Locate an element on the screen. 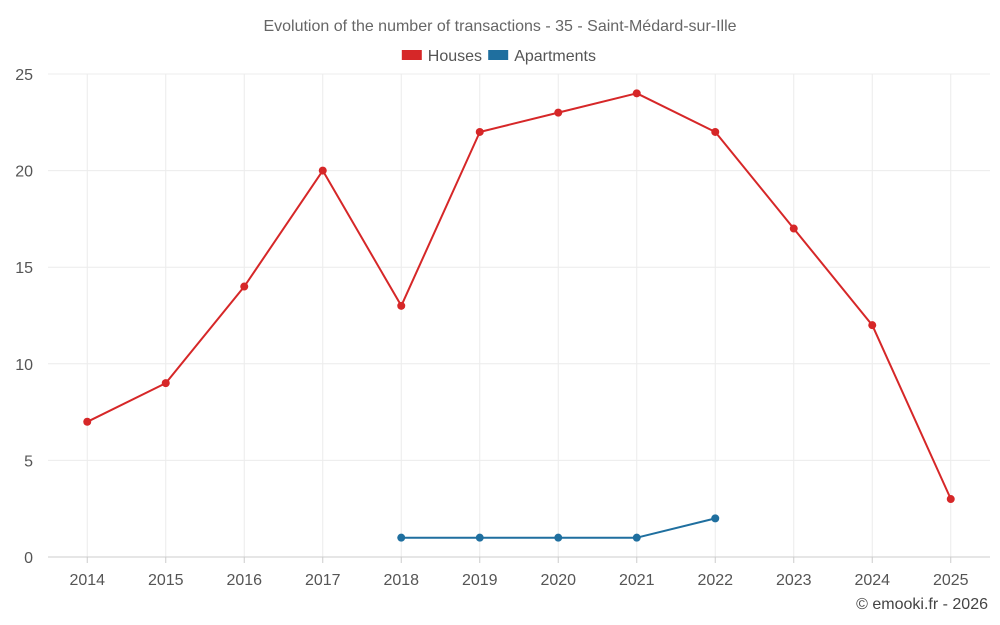 The width and height of the screenshot is (1000, 625). x-tick-label: 2014 is located at coordinates (87, 580).